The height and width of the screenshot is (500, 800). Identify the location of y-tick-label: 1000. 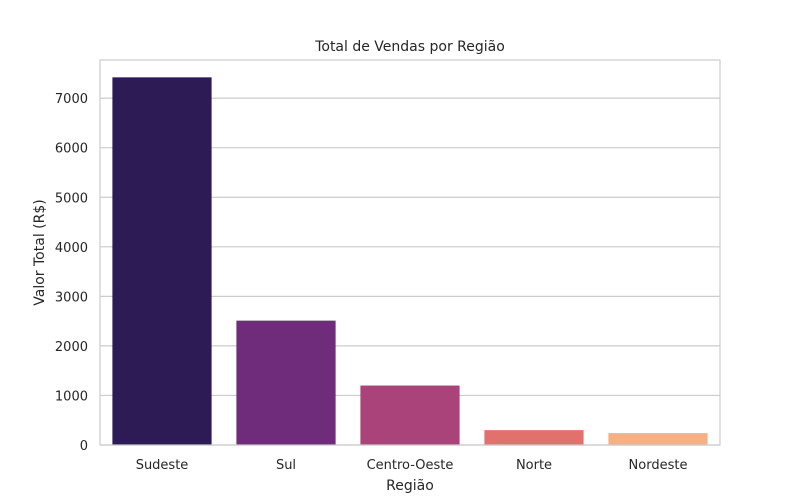
(71, 396).